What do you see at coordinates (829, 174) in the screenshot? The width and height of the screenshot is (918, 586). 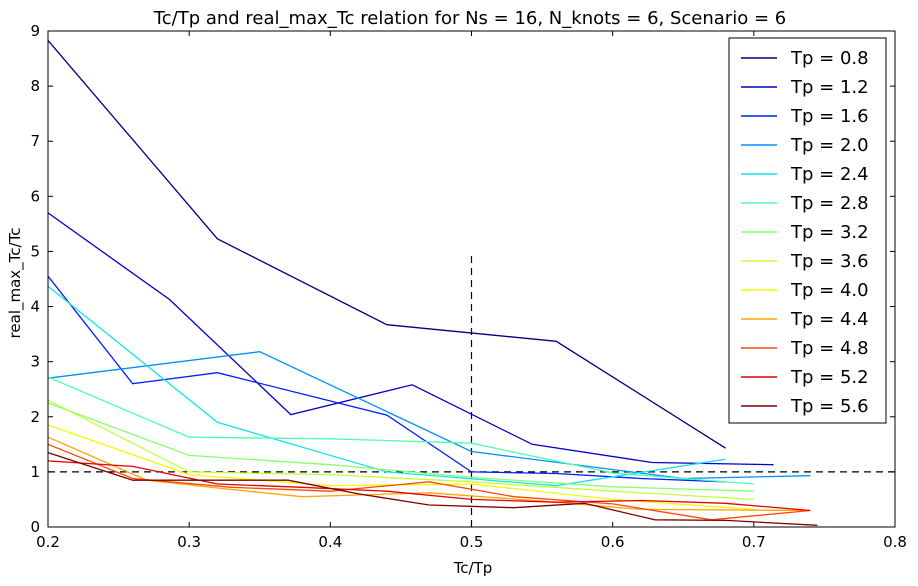 I see `legend-entry-label: Tp = 2.4` at bounding box center [829, 174].